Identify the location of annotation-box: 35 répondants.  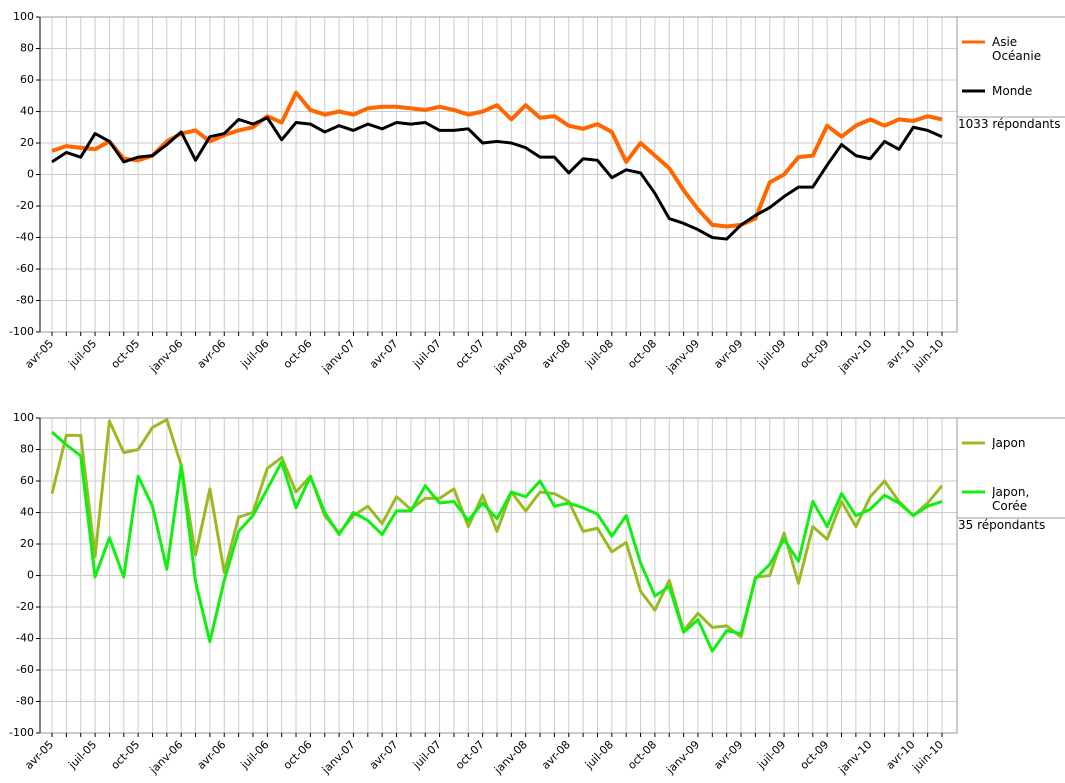
(1002, 525).